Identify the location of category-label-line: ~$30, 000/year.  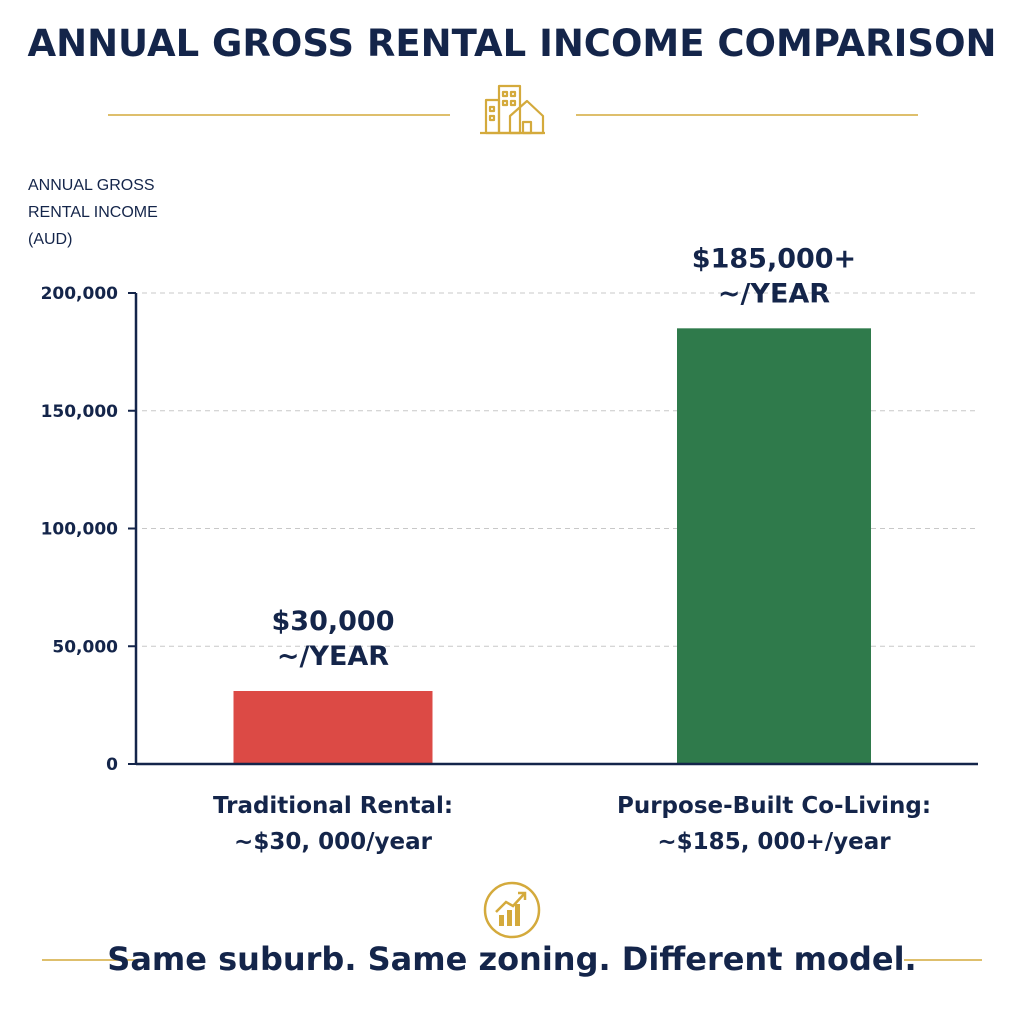
(333, 842).